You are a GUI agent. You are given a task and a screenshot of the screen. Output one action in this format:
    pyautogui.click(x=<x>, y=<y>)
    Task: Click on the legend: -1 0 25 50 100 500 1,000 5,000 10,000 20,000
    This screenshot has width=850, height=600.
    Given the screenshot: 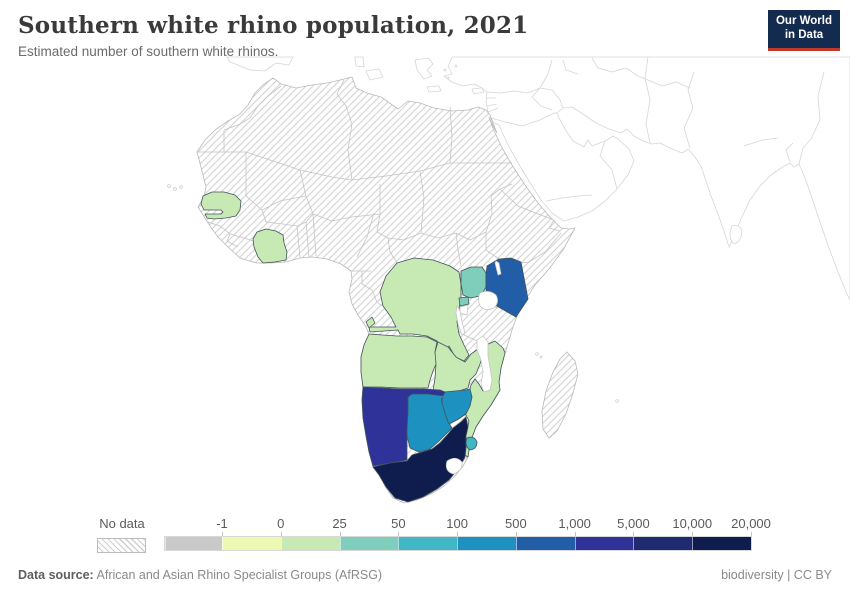 What is the action you would take?
    pyautogui.click(x=467, y=534)
    